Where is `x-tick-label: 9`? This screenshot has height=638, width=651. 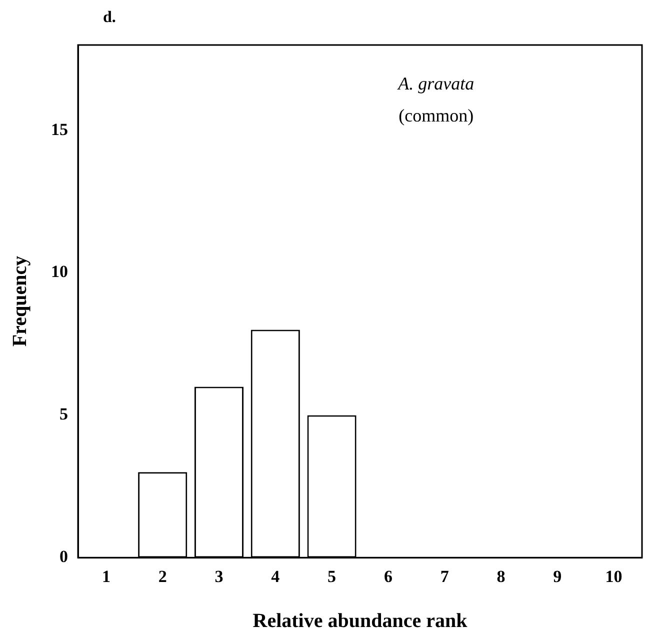 x-tick-label: 9 is located at coordinates (557, 576).